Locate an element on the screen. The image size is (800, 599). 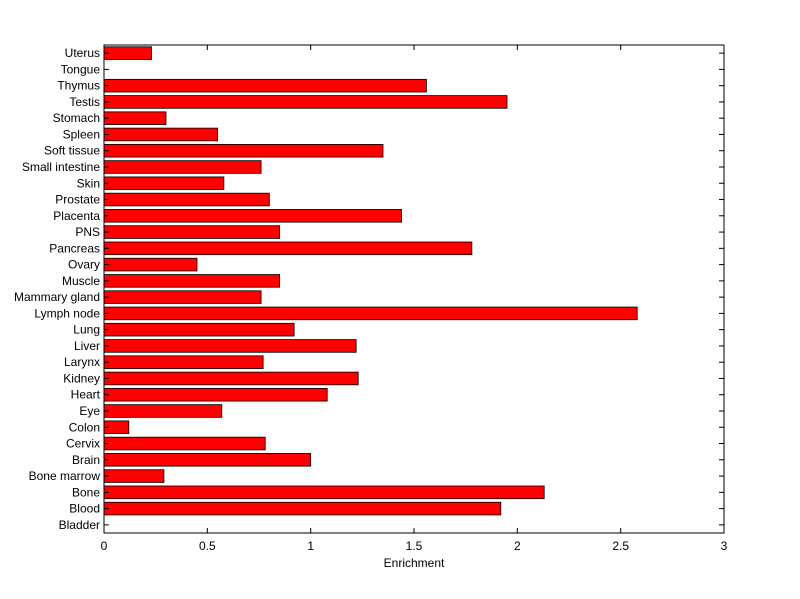
x-tick-label: 3 is located at coordinates (724, 546).